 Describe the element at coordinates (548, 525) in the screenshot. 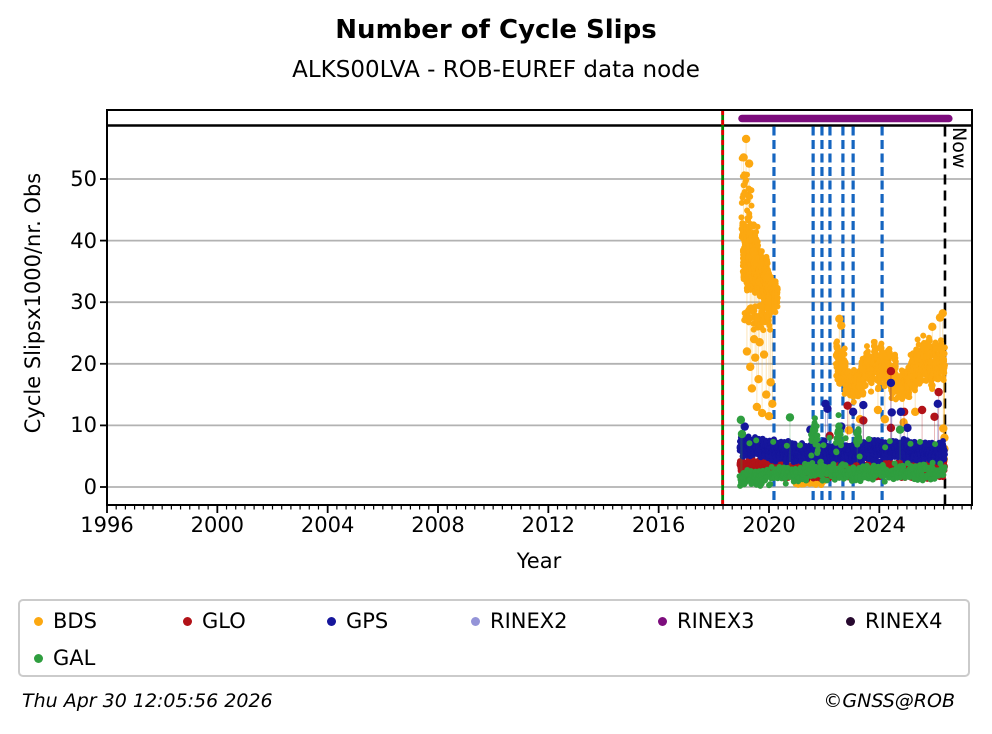

I see `x-tick-label: 2012` at that location.